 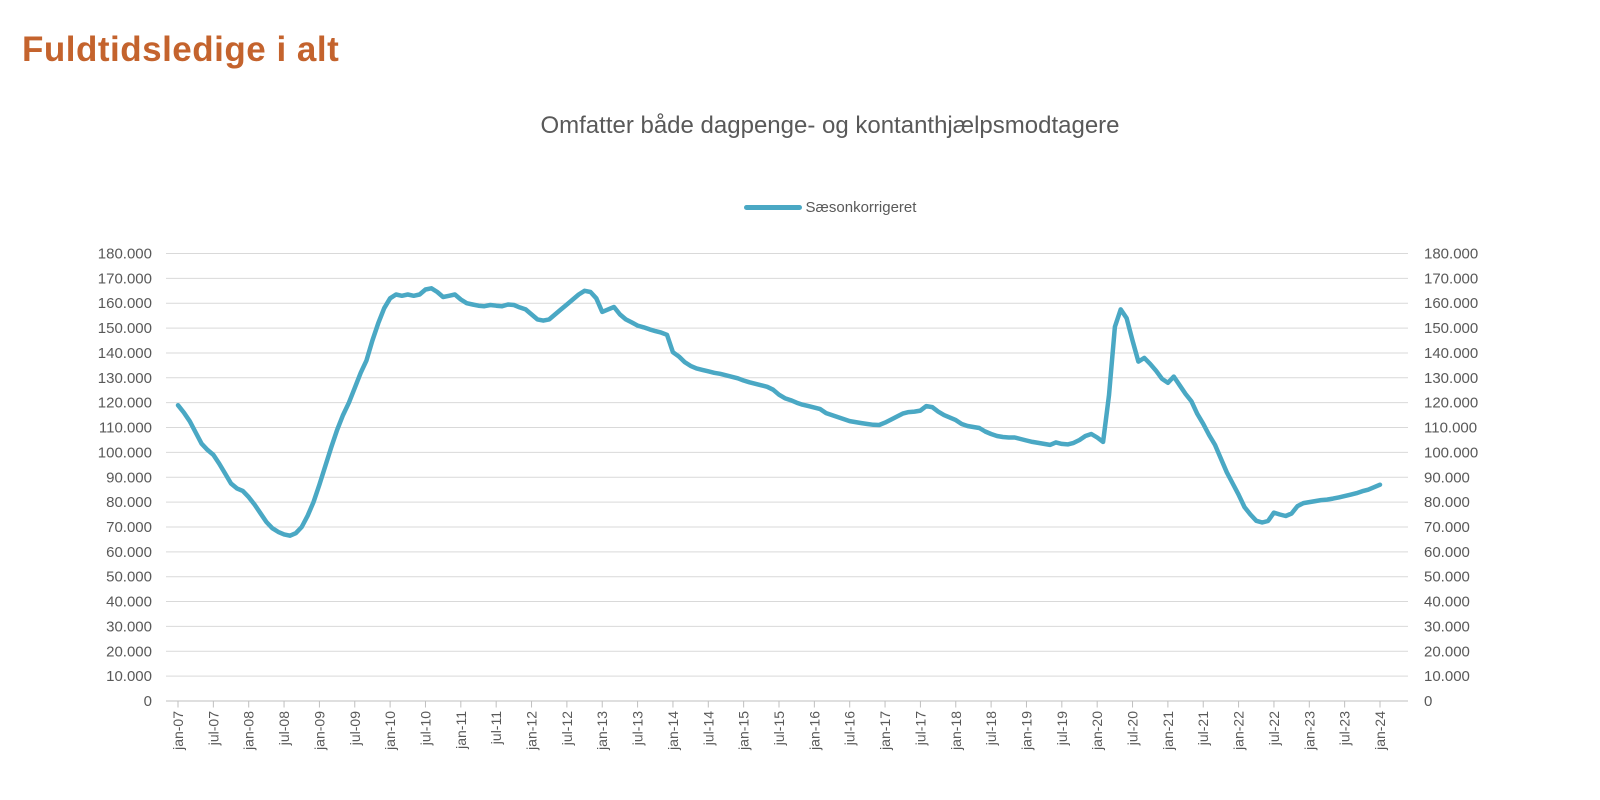 I want to click on y-axis-tick-label-left: 90.000, so click(x=129, y=477).